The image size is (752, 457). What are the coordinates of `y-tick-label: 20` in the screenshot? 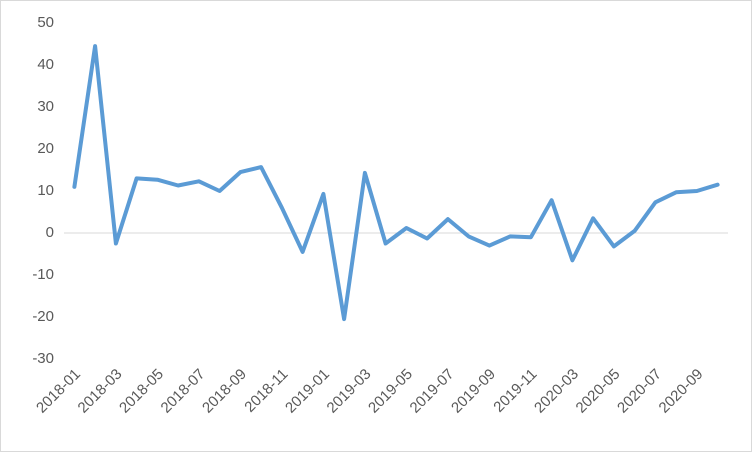 It's located at (45, 148).